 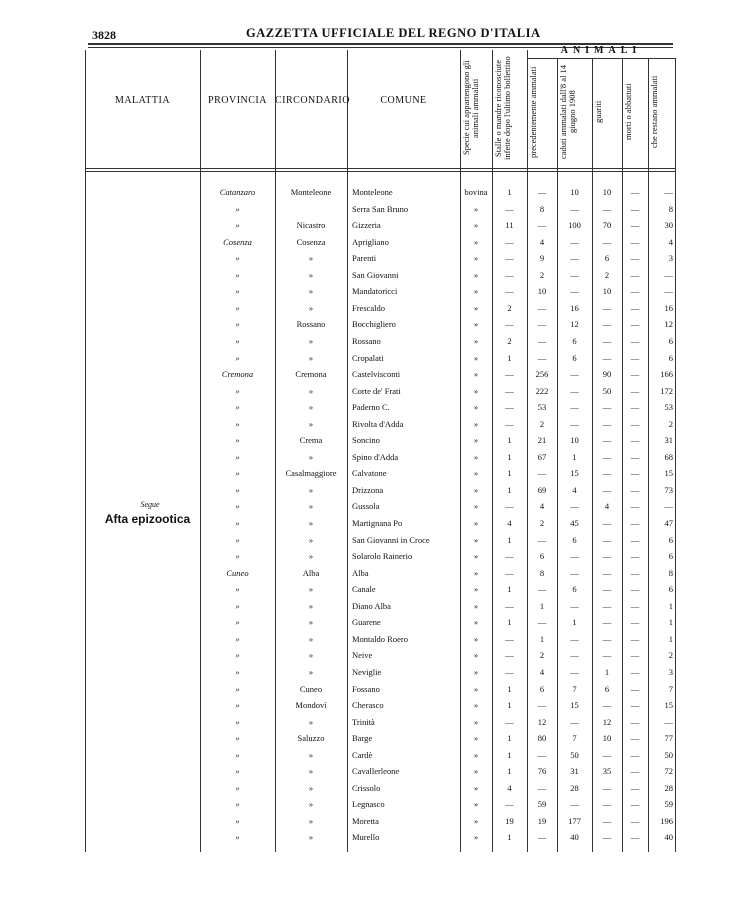 I want to click on disease: Afta epizootica, so click(x=147, y=519).